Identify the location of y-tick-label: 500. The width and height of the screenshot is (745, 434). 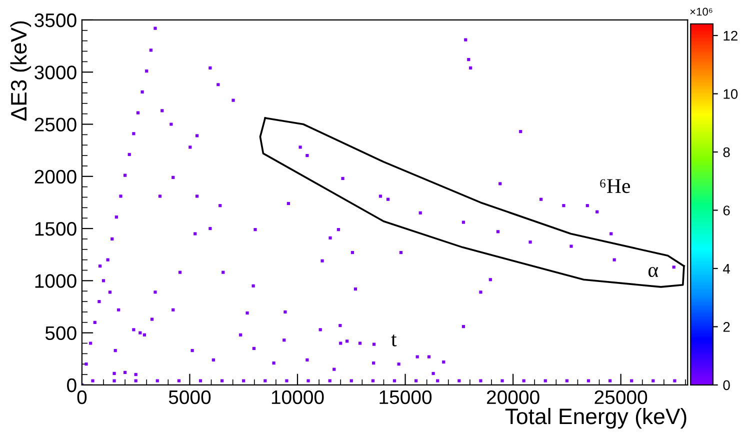
(60, 333).